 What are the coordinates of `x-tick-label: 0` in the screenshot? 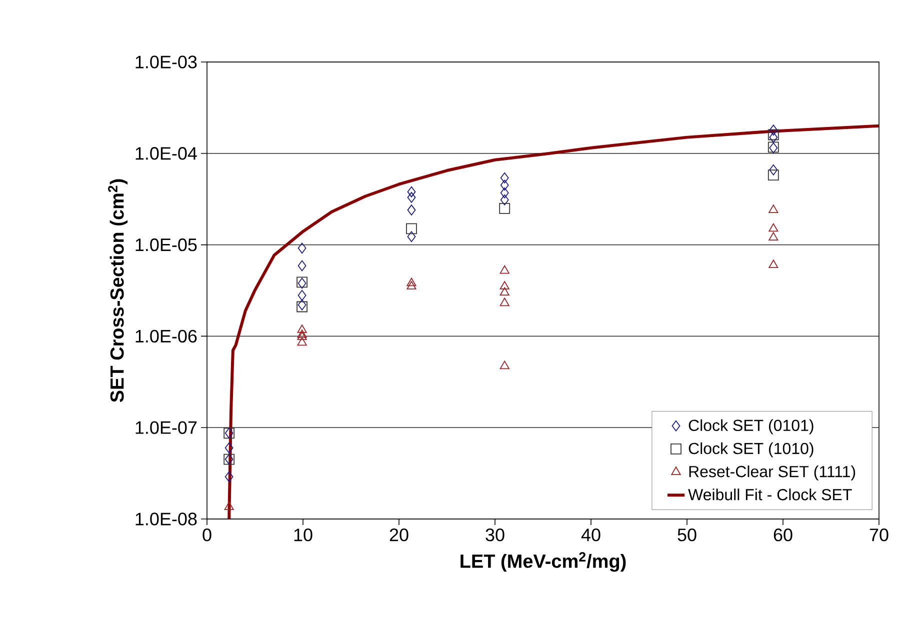 It's located at (207, 535).